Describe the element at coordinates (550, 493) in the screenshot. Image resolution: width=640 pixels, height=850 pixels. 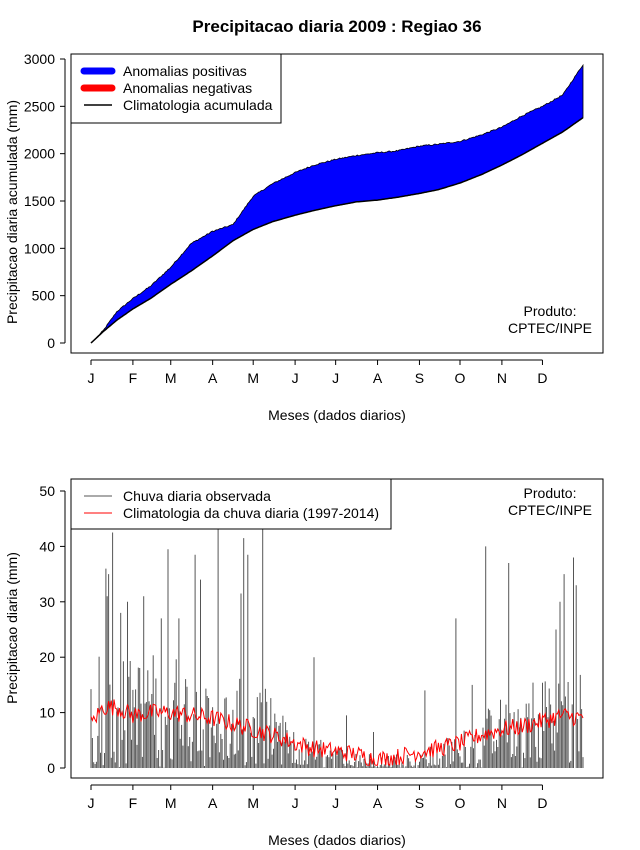
I see `bottom-product-label: Produto:` at that location.